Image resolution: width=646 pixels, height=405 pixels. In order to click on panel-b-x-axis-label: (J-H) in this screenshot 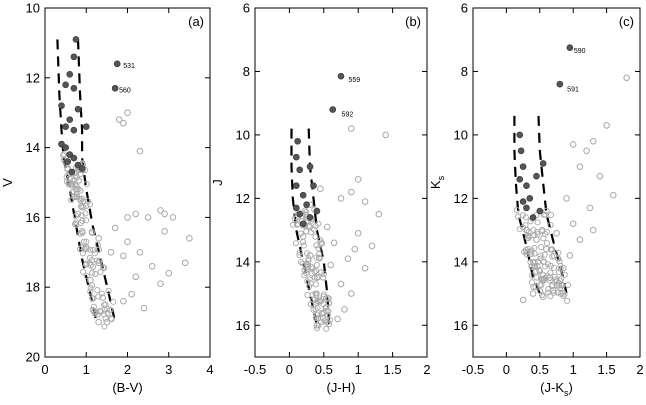, I will do `click(341, 387)`.